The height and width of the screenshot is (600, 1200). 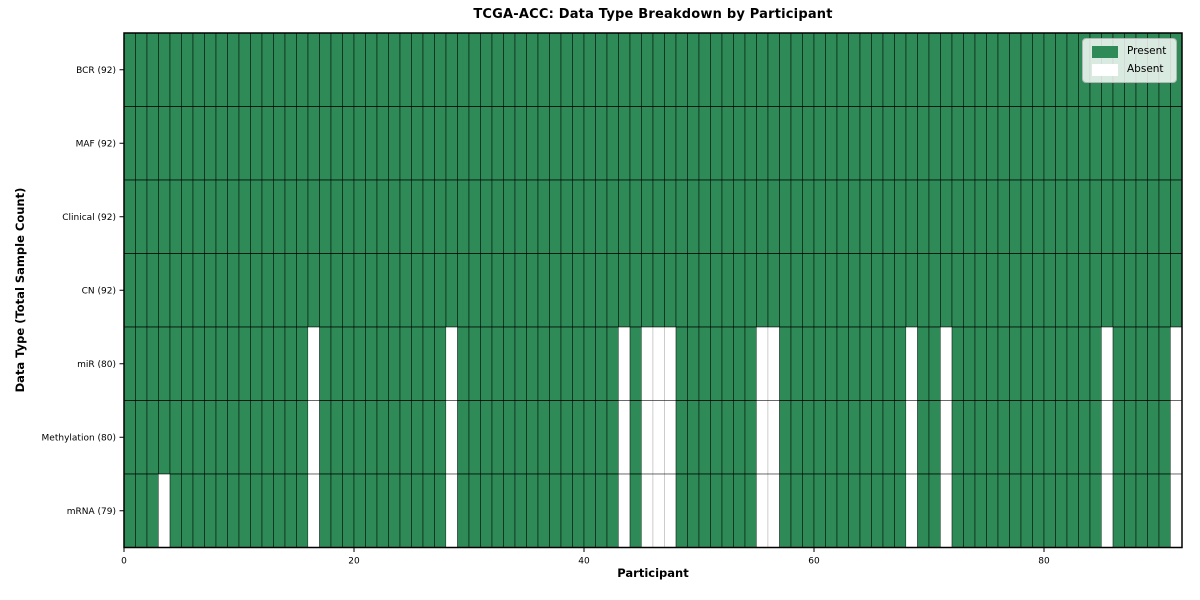 I want to click on present-swatch, so click(x=1105, y=51).